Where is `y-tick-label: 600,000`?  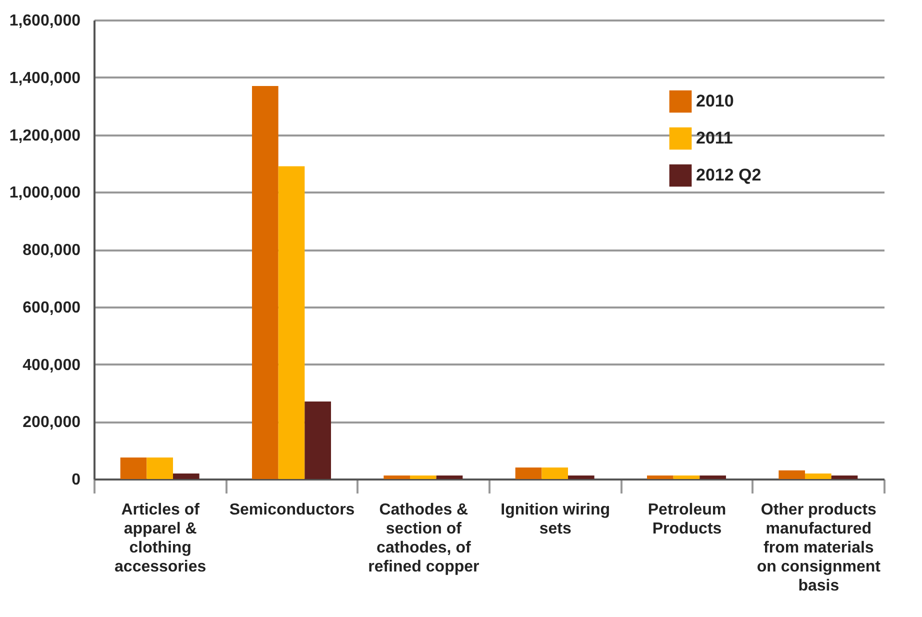 y-tick-label: 600,000 is located at coordinates (51, 307).